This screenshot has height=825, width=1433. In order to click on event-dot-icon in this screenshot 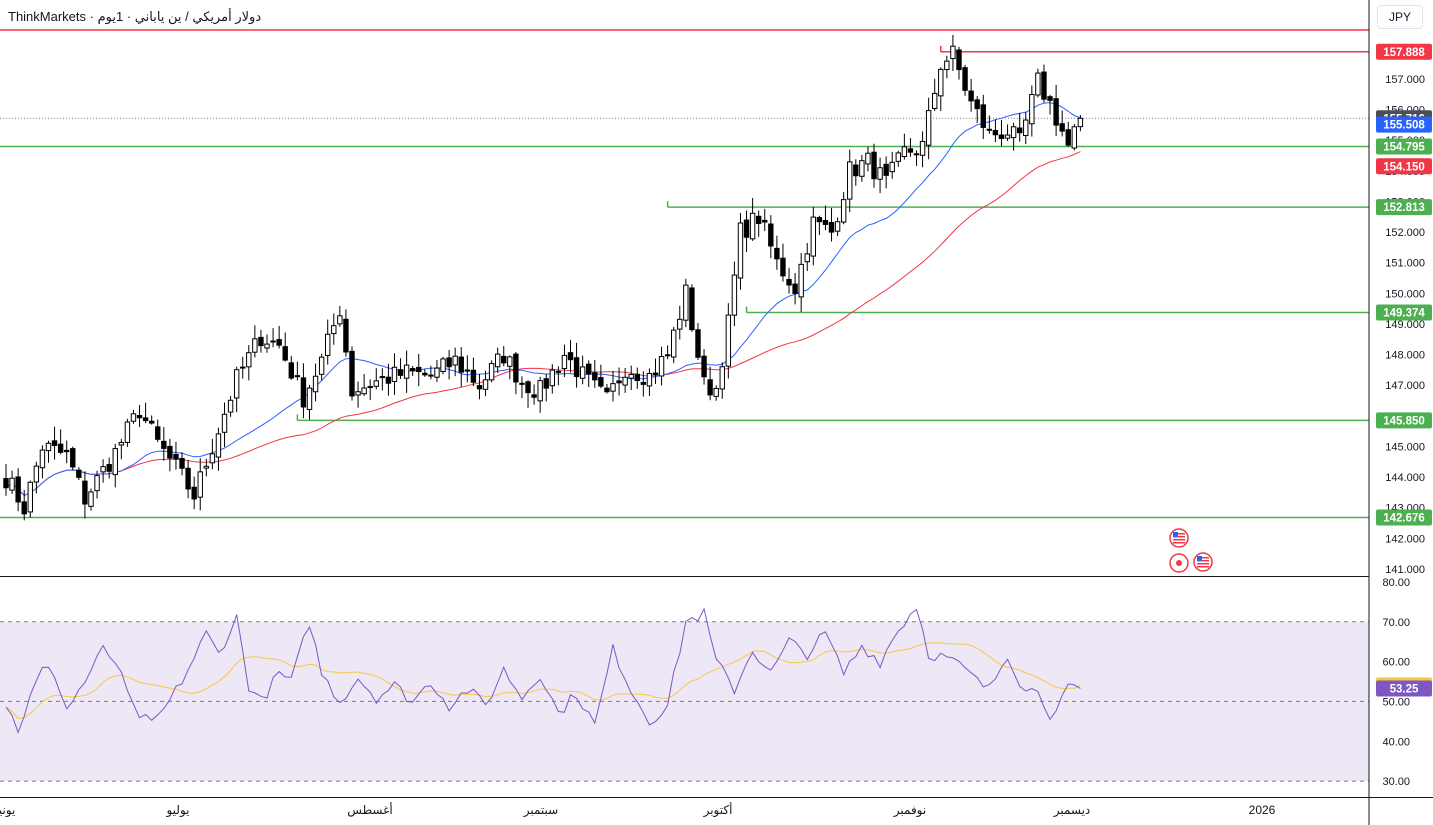, I will do `click(1179, 563)`.